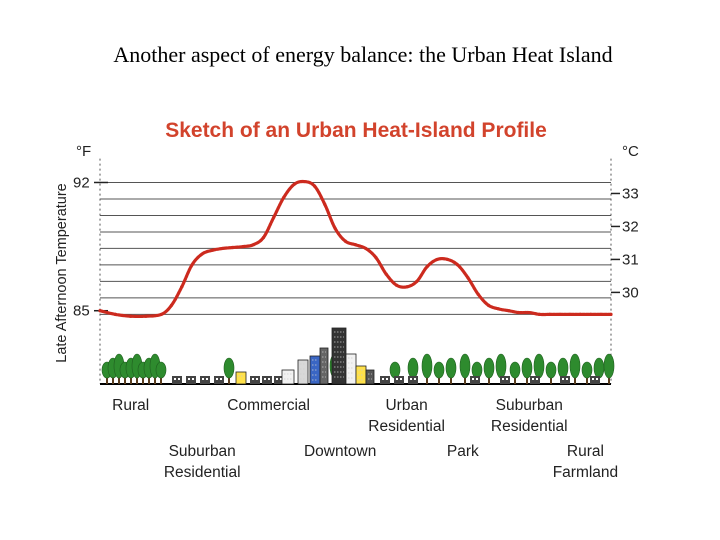  What do you see at coordinates (630, 193) in the screenshot?
I see `right-tick-label-33: 33` at bounding box center [630, 193].